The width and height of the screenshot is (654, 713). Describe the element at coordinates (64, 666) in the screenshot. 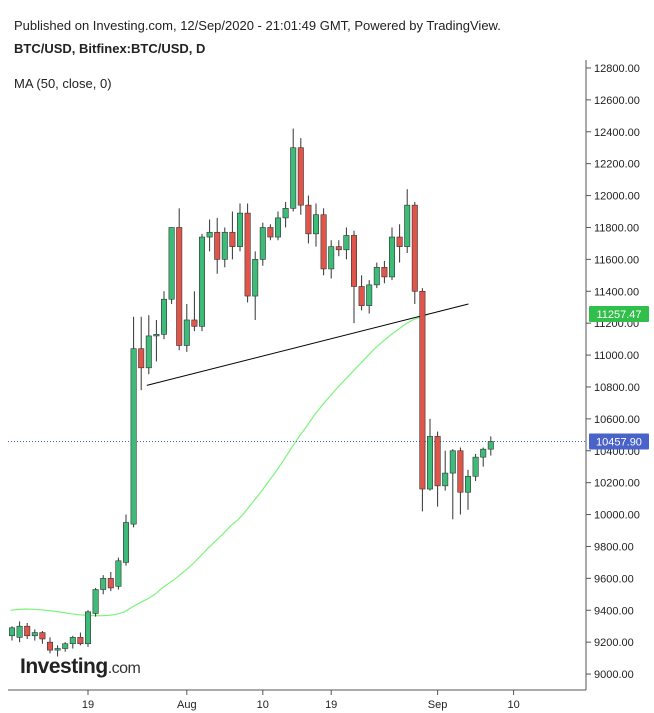

I see `logo-main: Investing` at that location.